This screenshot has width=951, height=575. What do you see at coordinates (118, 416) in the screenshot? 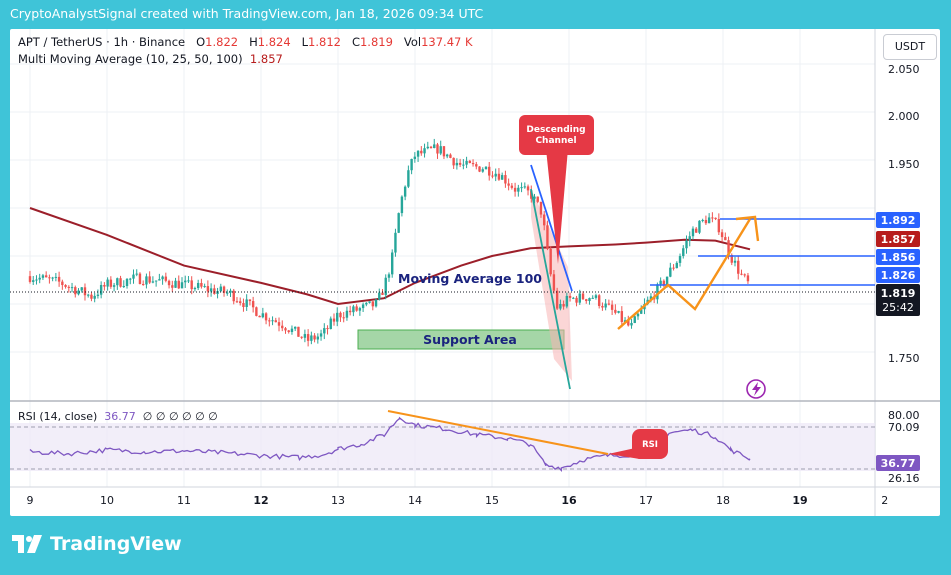
I see `rsi-legend: RSI (14, close) 36.77 ∅ ∅ ∅ ∅ ∅ ∅` at bounding box center [118, 416].